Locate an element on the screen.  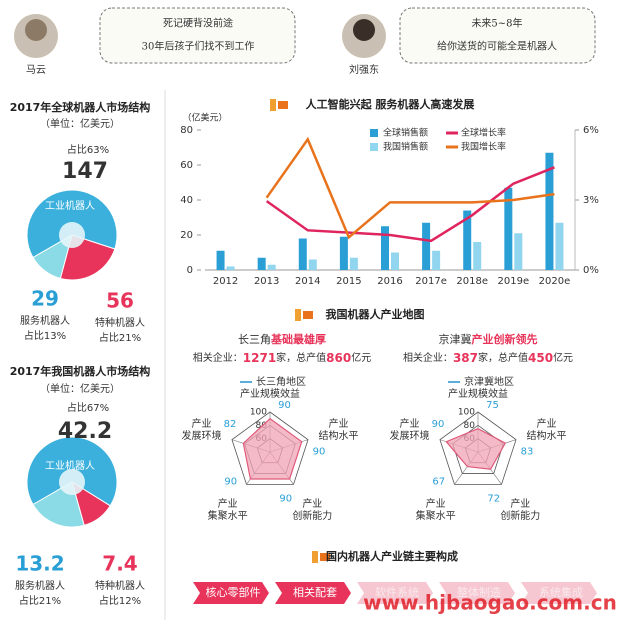
chart-subtitle: （单位：亿美元） is located at coordinates (80, 123).